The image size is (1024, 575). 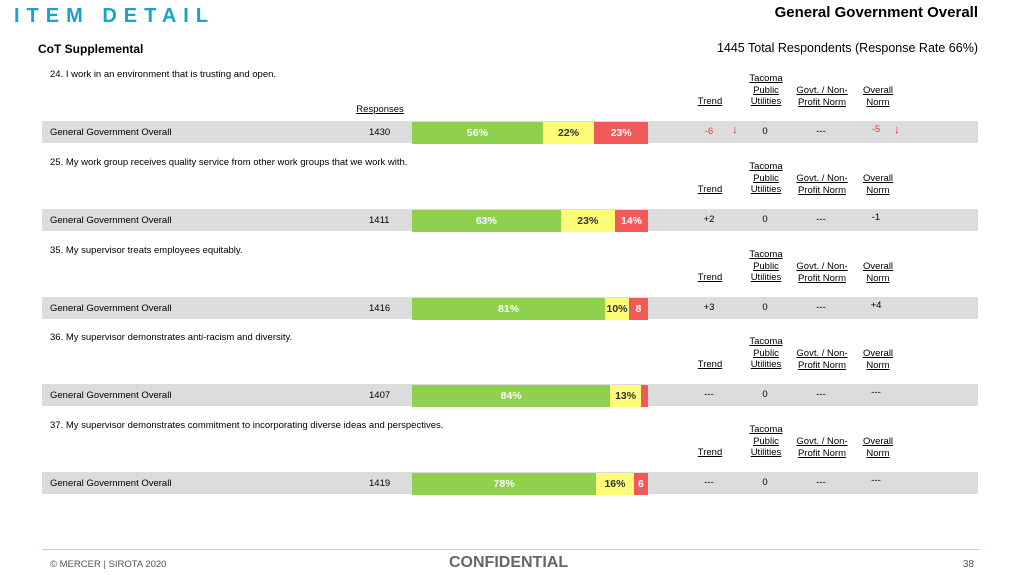 What do you see at coordinates (568, 133) in the screenshot?
I see `neutral-segment: 22%` at bounding box center [568, 133].